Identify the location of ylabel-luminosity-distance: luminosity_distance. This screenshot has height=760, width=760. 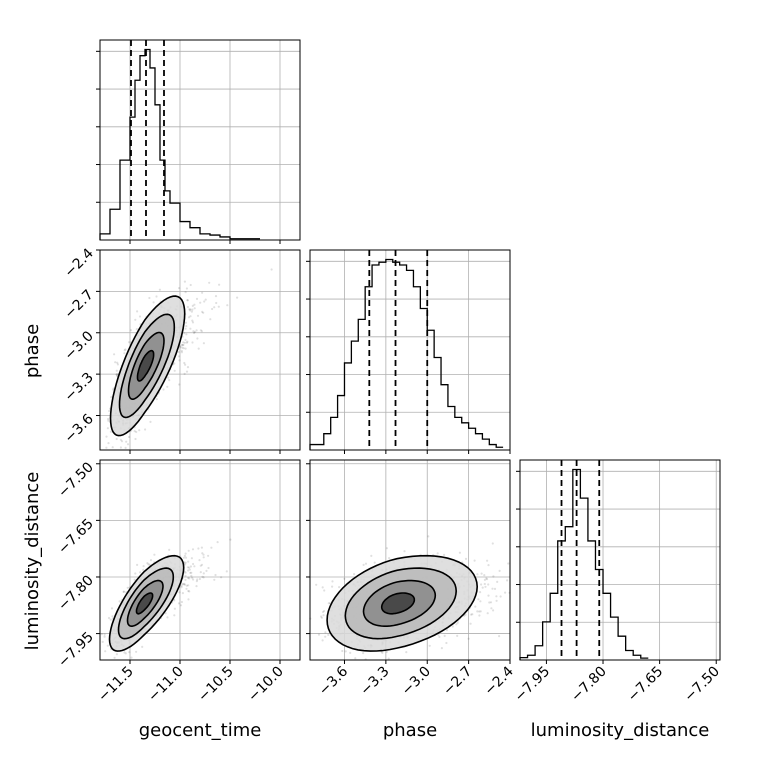
(32, 561).